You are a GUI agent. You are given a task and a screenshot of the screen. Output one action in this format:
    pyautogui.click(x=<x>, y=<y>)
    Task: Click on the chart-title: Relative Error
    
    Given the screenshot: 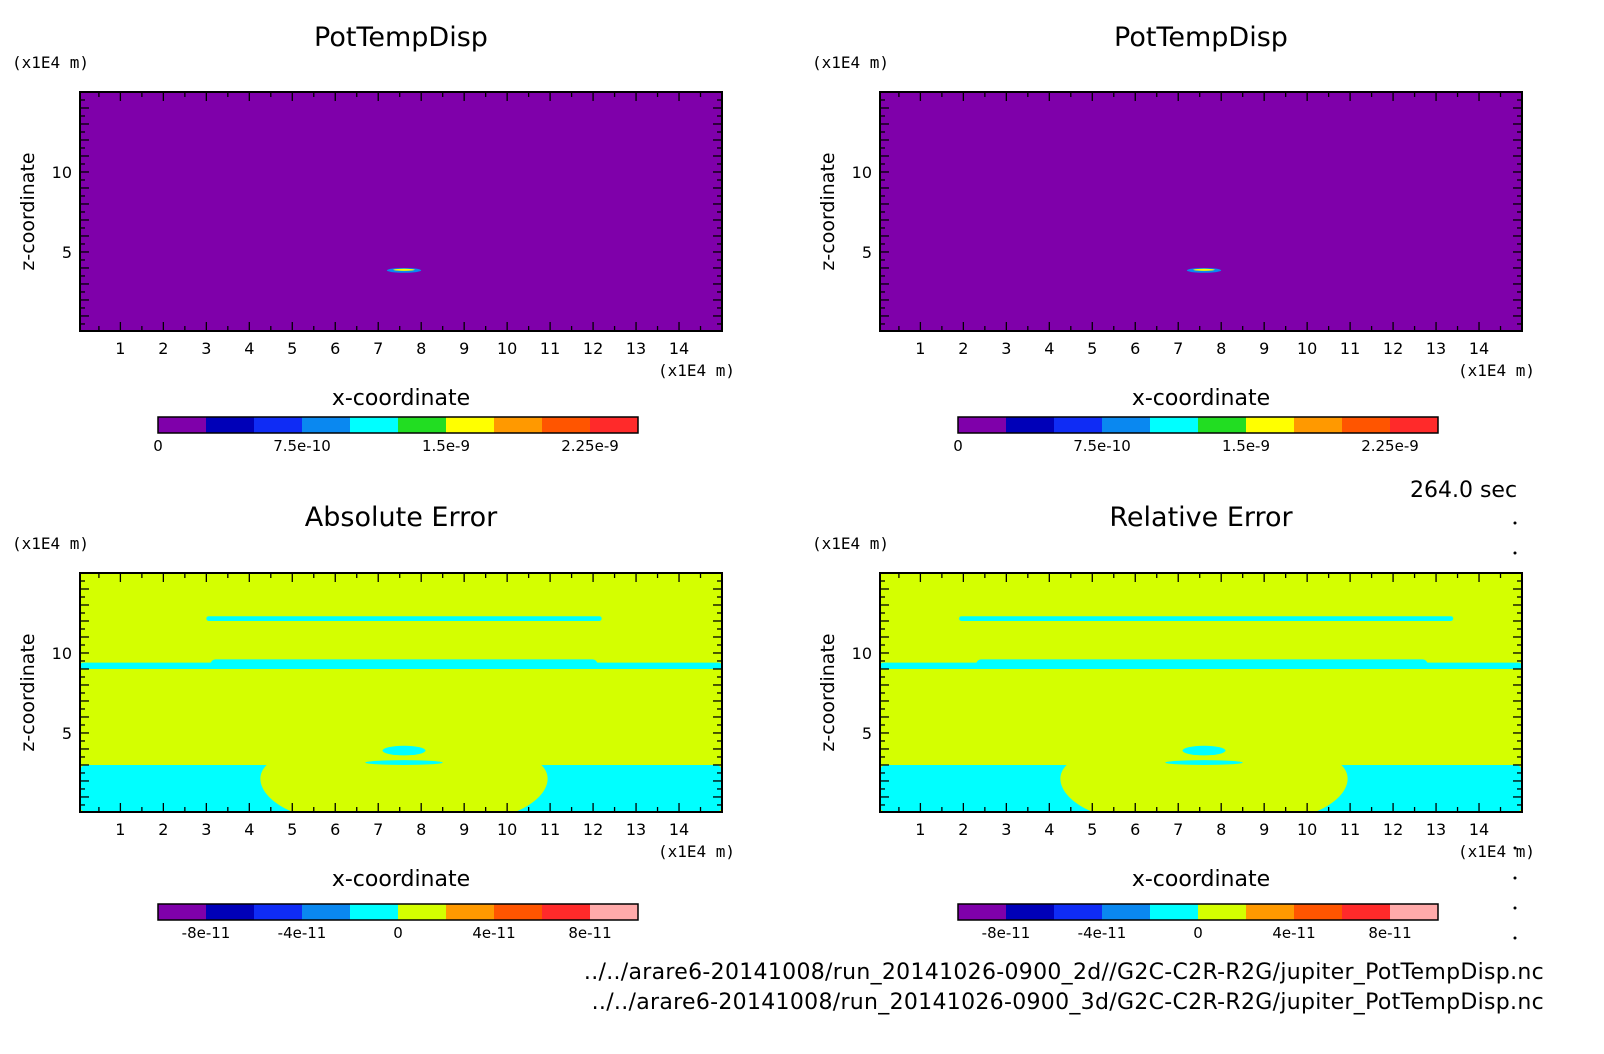 What is the action you would take?
    pyautogui.click(x=1201, y=517)
    